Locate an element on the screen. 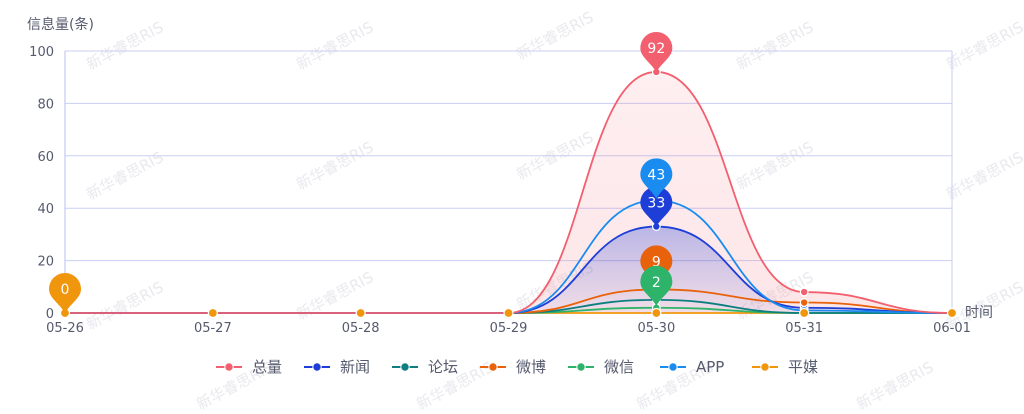  pin-4-value: 2 is located at coordinates (656, 283).